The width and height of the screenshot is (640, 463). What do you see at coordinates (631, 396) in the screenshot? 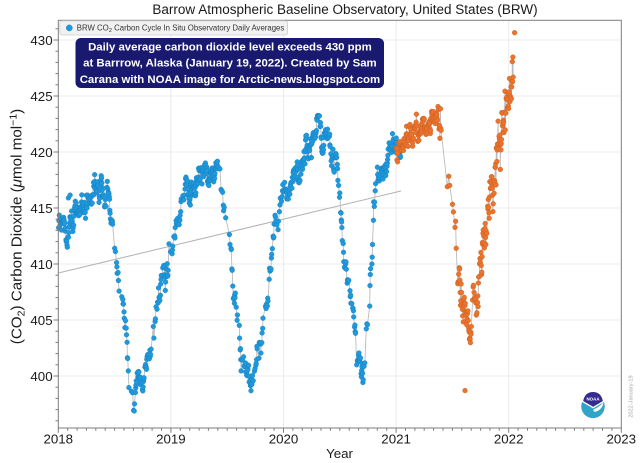
I see `svg-text: 2022-January-19` at bounding box center [631, 396].